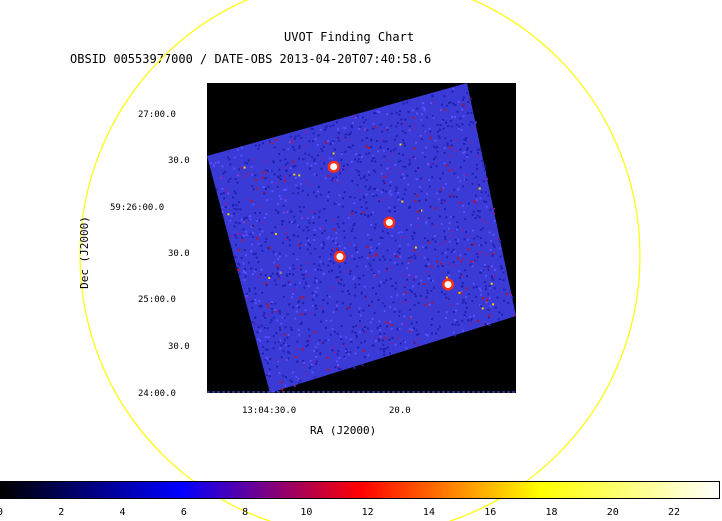 Image resolution: width=722 pixels, height=521 pixels. What do you see at coordinates (269, 411) in the screenshot?
I see `x-tick-label: 13:04:30.0` at bounding box center [269, 411].